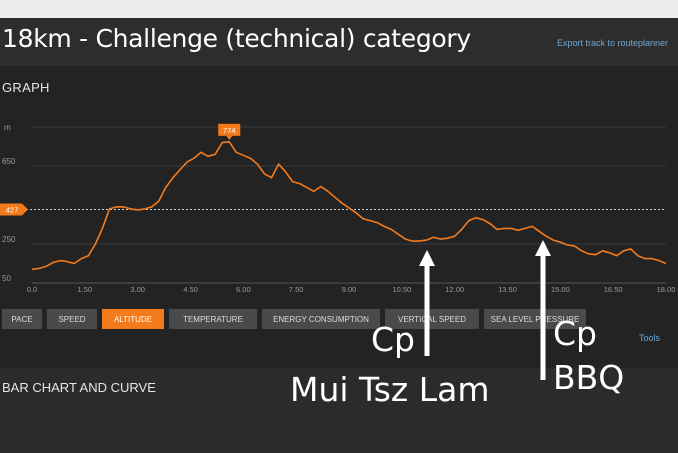  Describe the element at coordinates (213, 319) in the screenshot. I see `tab-temperature: TEMPERATURE` at that location.